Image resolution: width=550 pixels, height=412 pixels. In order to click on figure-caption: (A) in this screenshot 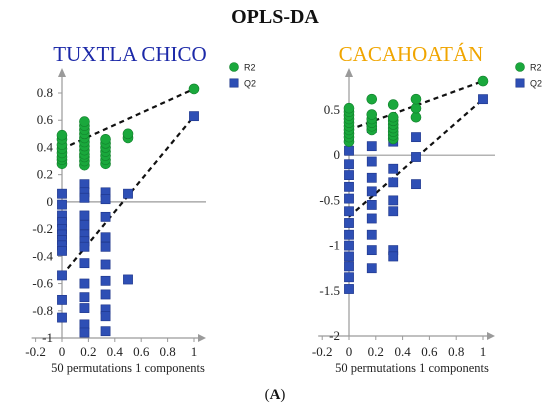, I will do `click(275, 395)`.